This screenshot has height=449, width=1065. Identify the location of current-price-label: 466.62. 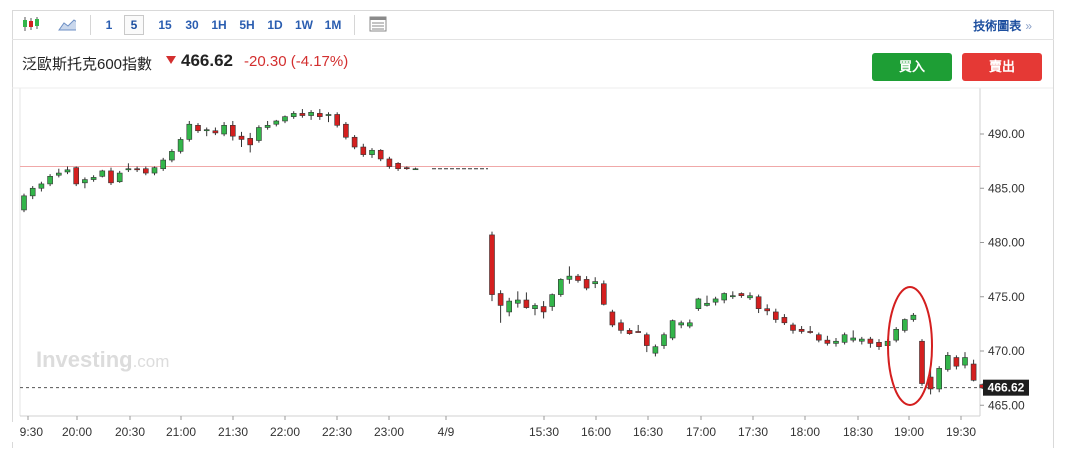
(1006, 388).